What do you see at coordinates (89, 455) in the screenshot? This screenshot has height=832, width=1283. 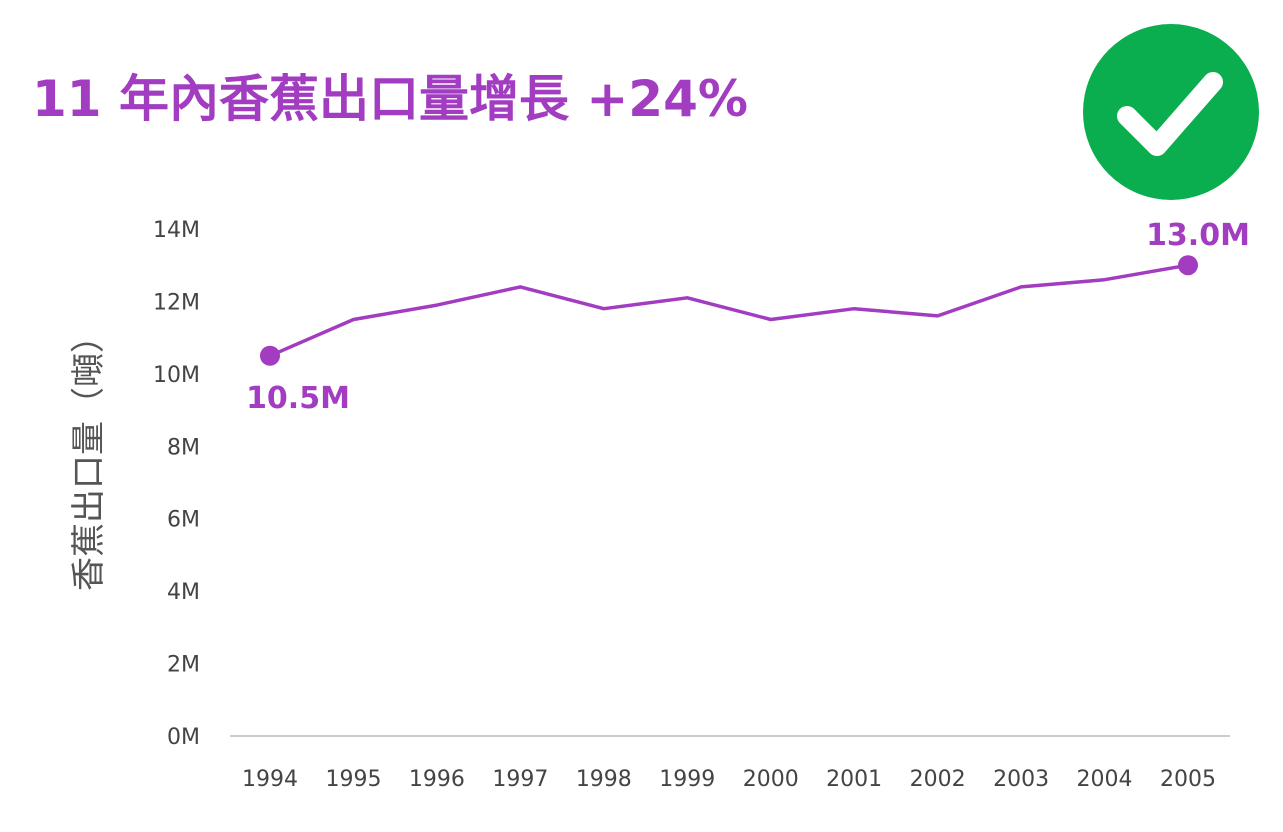 I see `y-axis-label: 香蕉出口量（噸）` at bounding box center [89, 455].